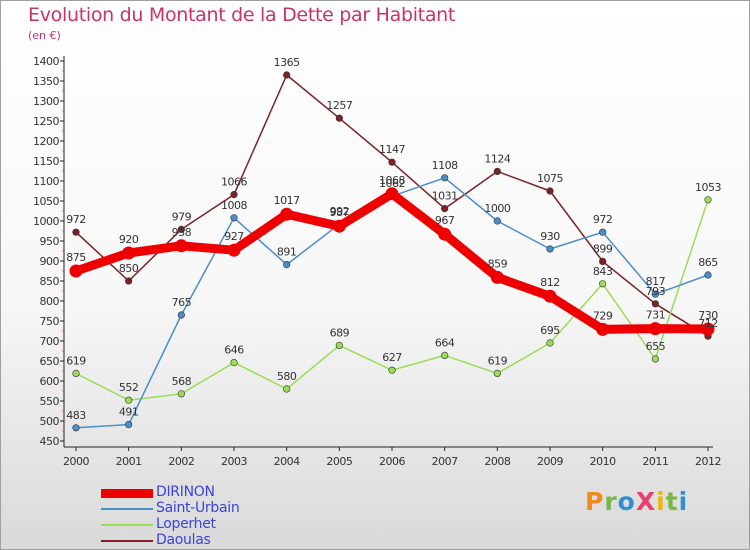  I want to click on data-label: 712, so click(708, 323).